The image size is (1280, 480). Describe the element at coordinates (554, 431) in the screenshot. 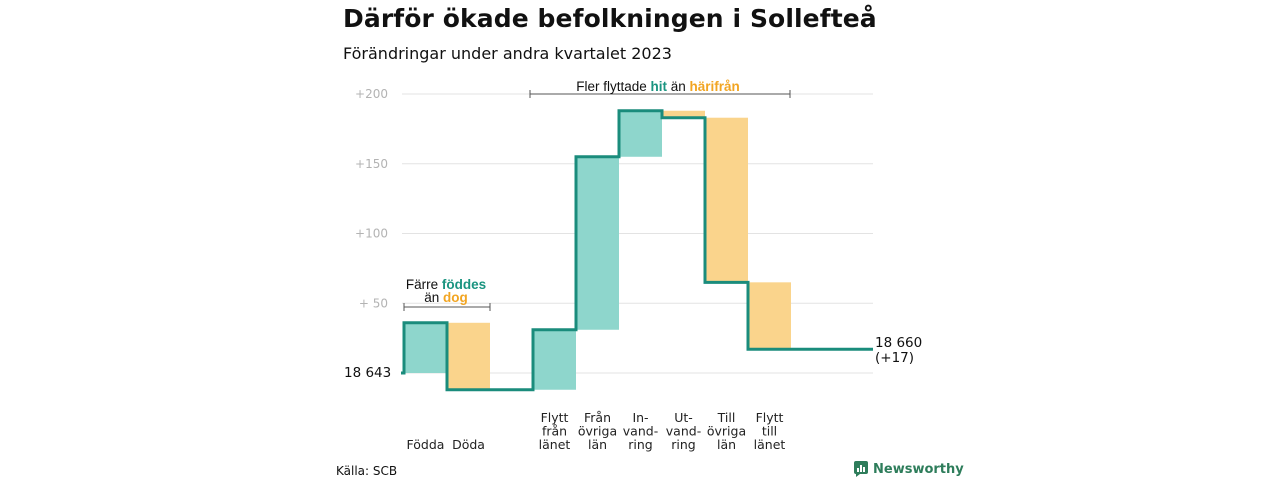

I see `category-label: från` at that location.